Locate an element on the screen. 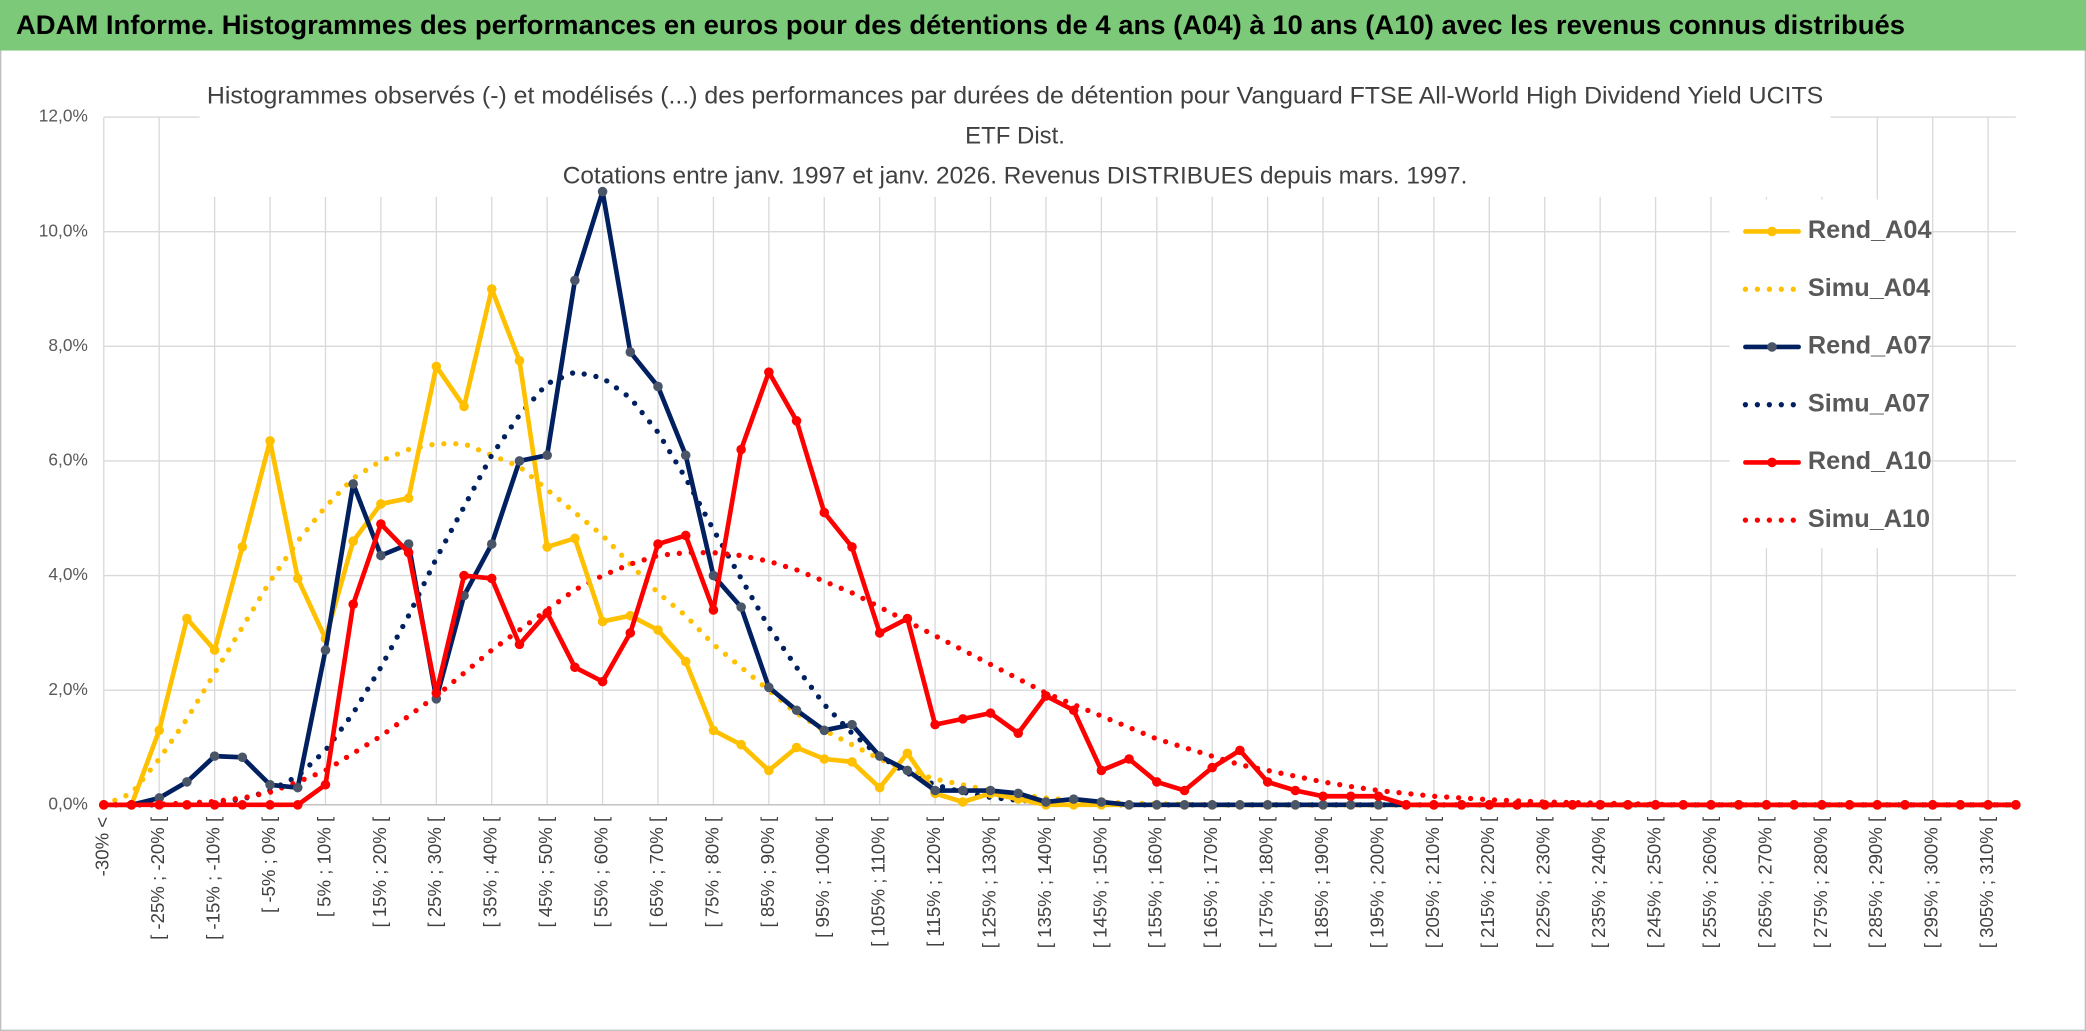  x-tick-label: [ 15% ; 20% [ is located at coordinates (379, 872).